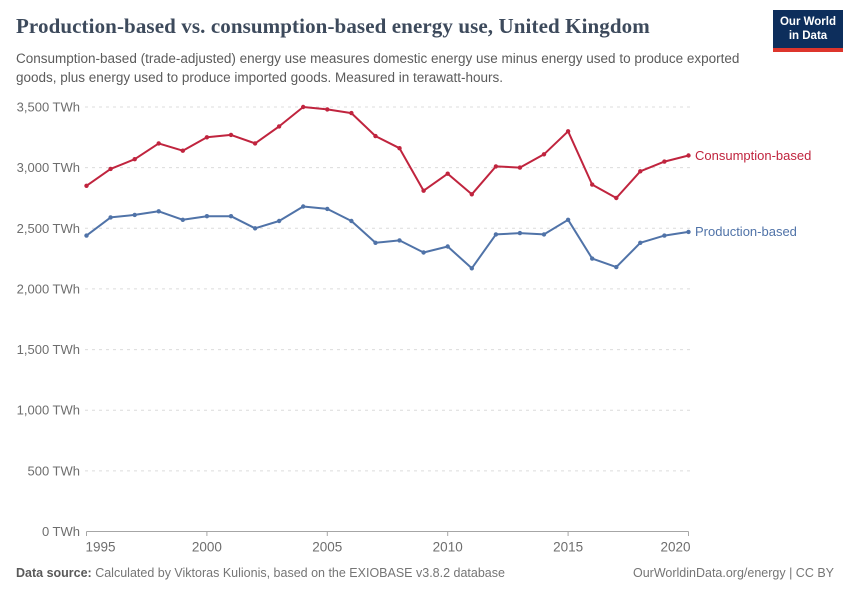  Describe the element at coordinates (207, 547) in the screenshot. I see `x-axis-tick-label: 2000` at that location.